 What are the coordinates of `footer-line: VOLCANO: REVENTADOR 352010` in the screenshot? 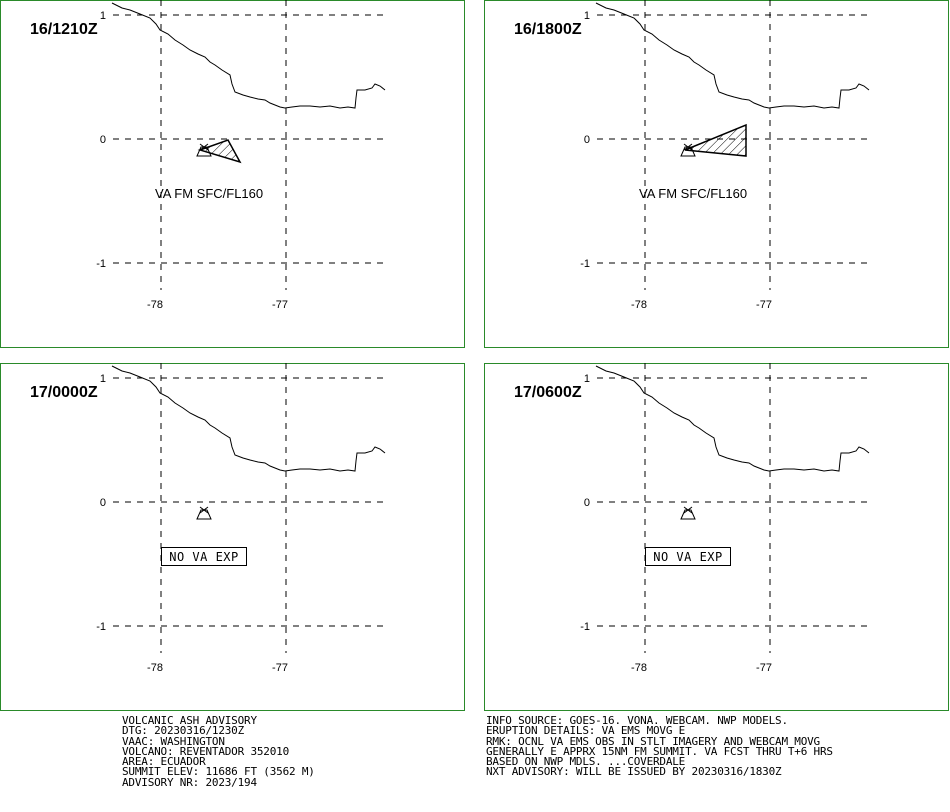 It's located at (205, 751).